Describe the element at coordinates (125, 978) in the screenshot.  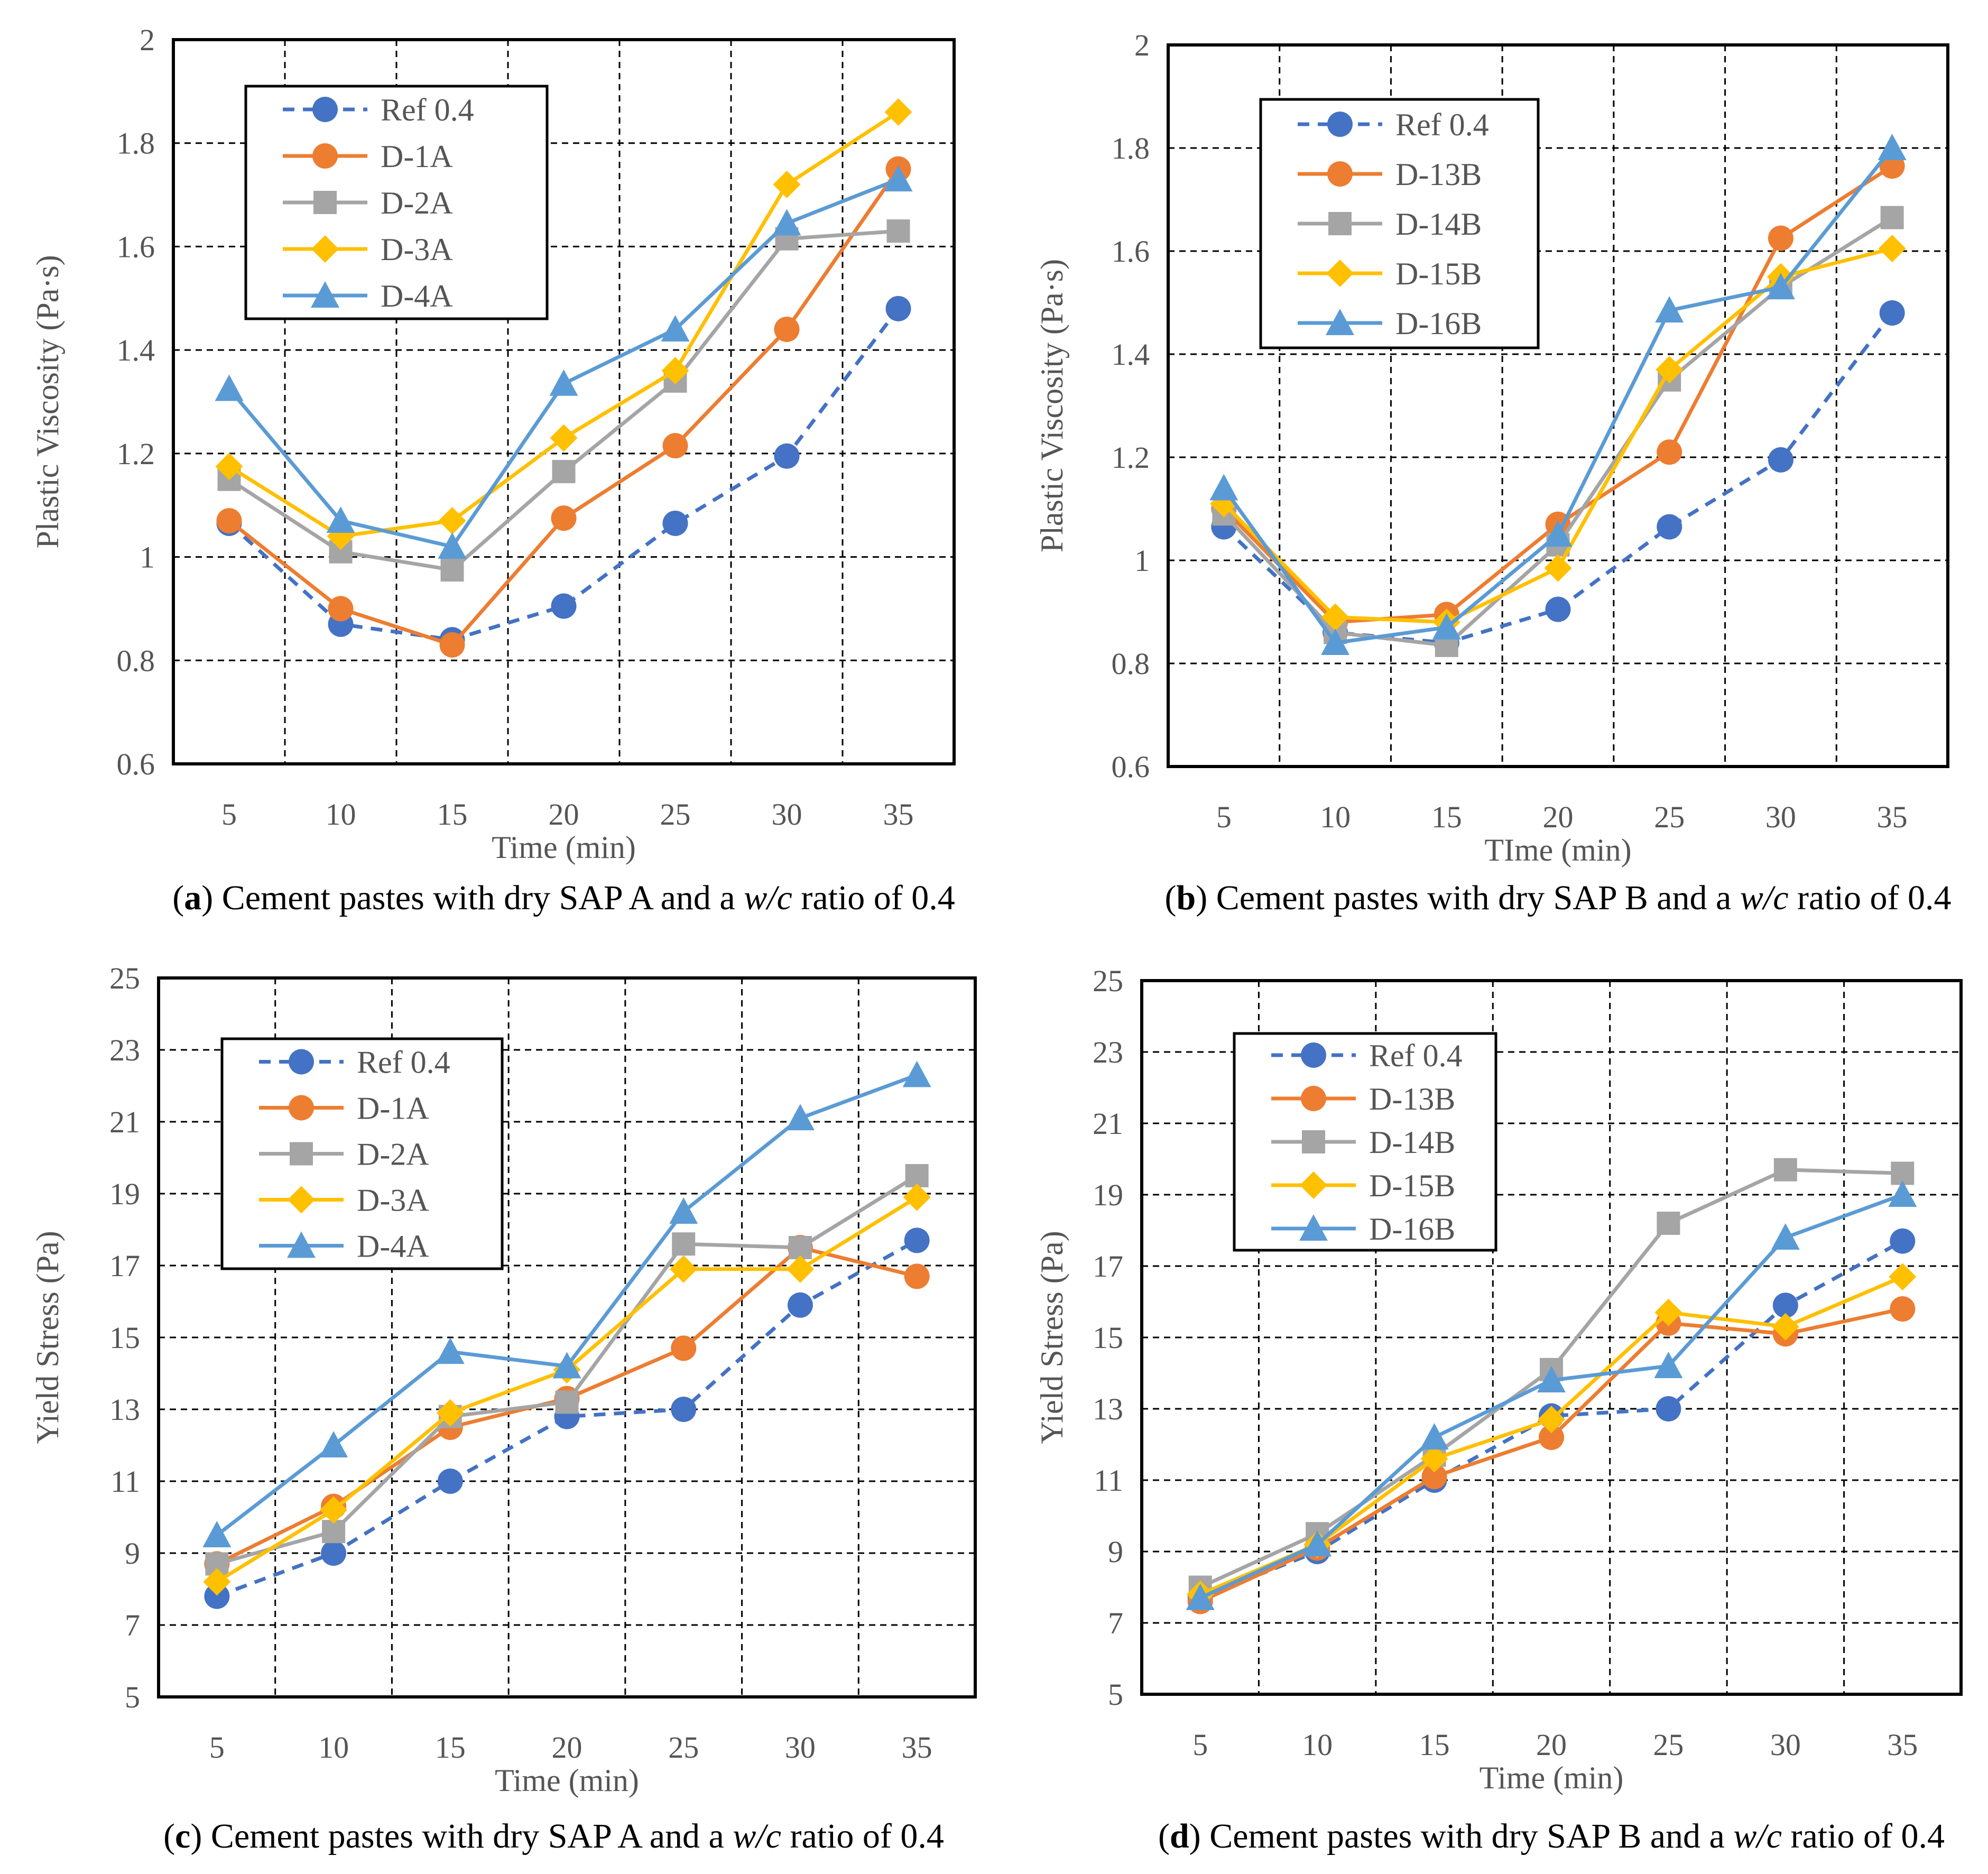
I see `y-tick-label: 25` at that location.